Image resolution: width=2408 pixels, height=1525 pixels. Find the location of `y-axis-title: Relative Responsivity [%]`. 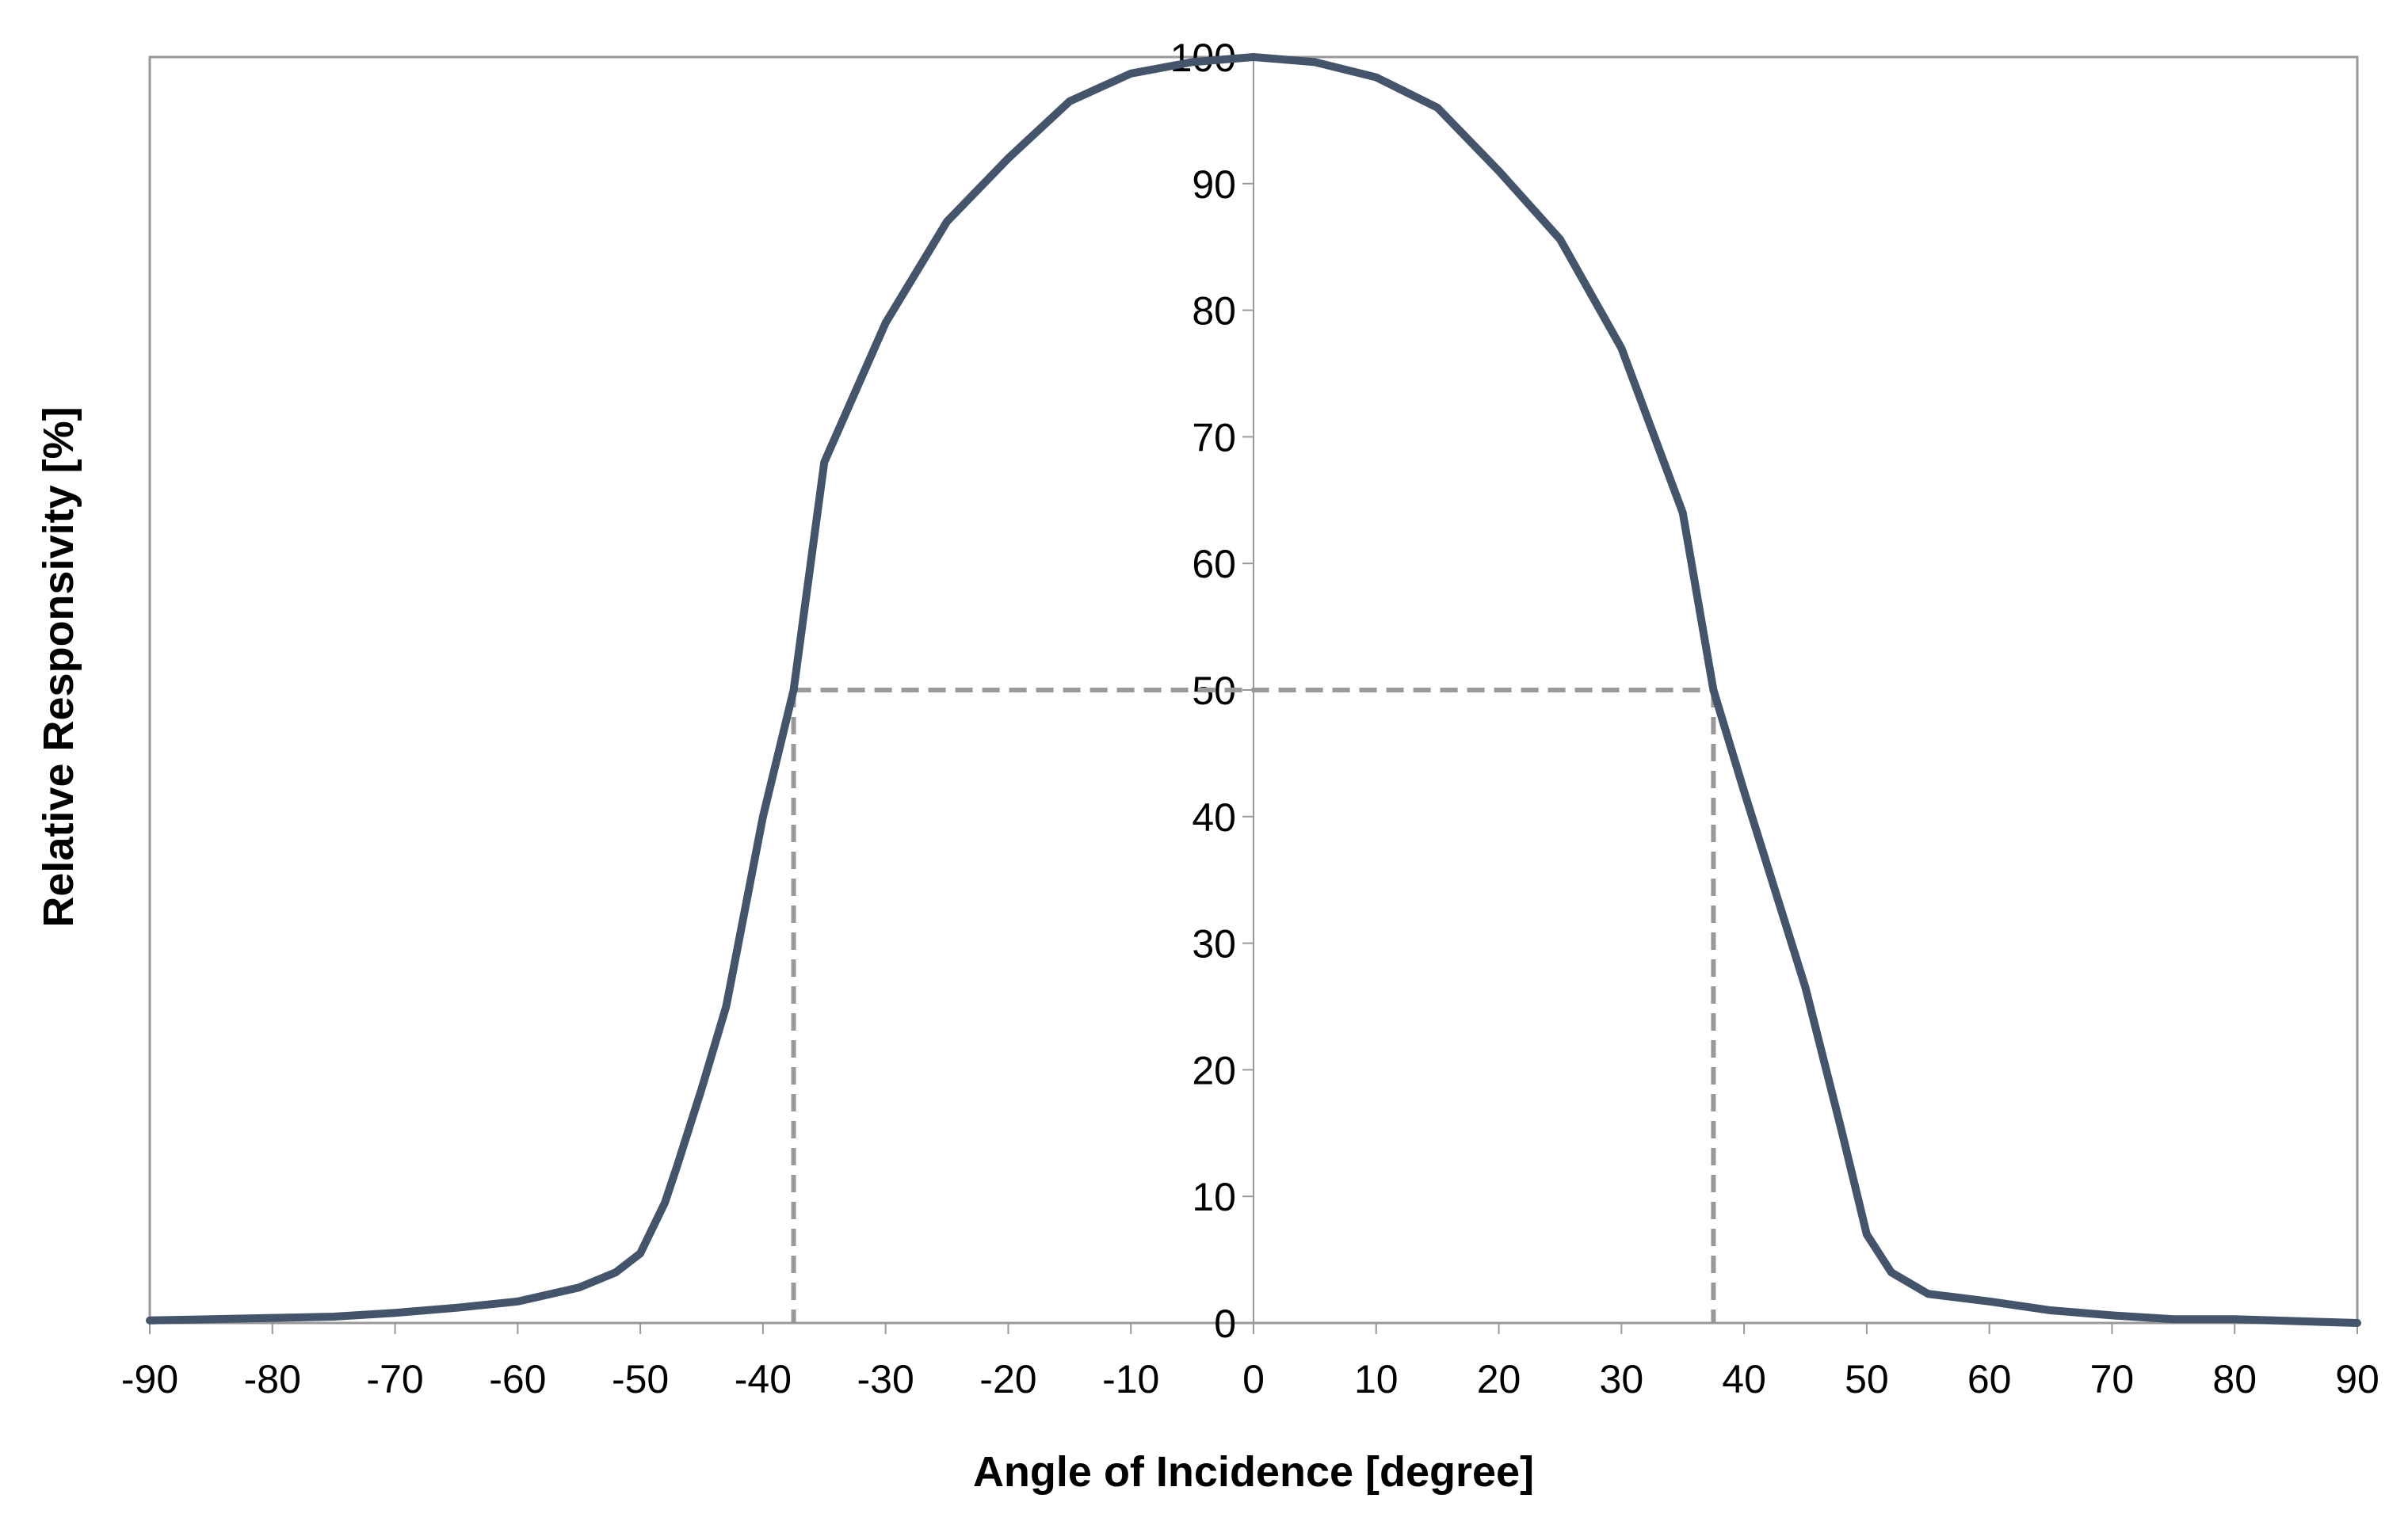

y-axis-title: Relative Responsivity [%] is located at coordinates (58, 667).